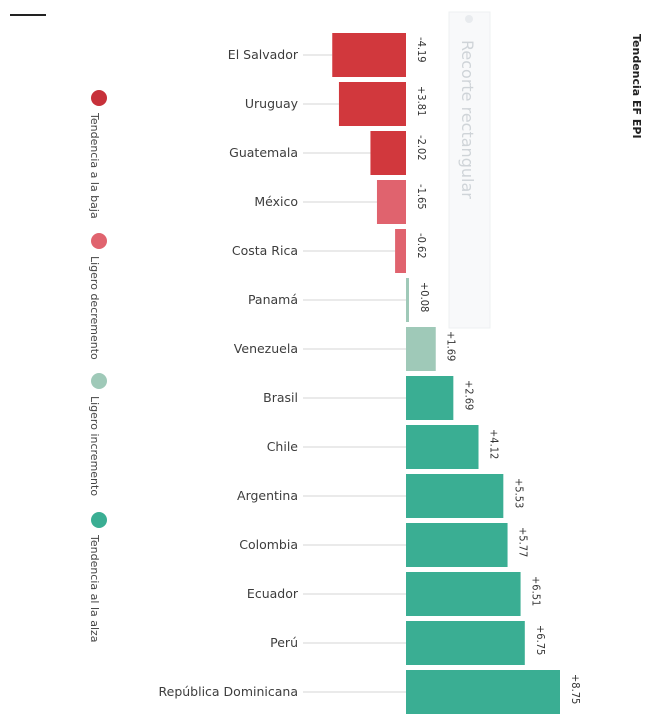 This screenshot has height=717, width=654. What do you see at coordinates (540, 640) in the screenshot?
I see `value-label: +6.75` at bounding box center [540, 640].